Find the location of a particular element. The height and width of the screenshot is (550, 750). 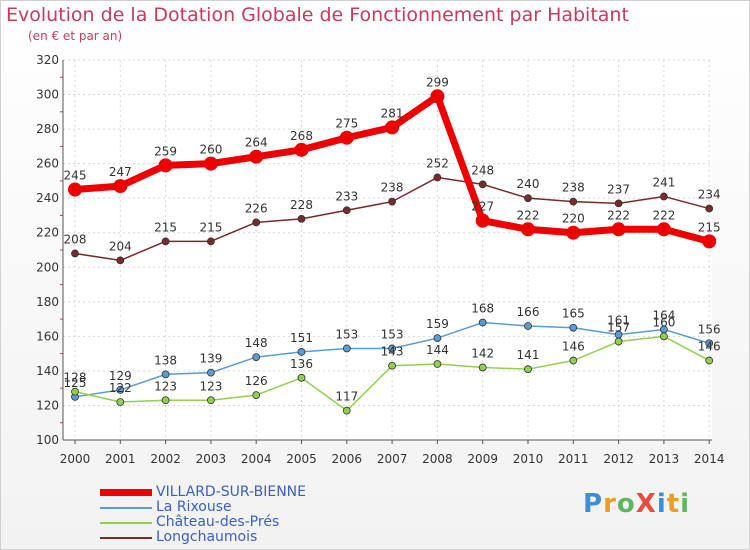

proxiti-logo: ProXiti is located at coordinates (636, 504).